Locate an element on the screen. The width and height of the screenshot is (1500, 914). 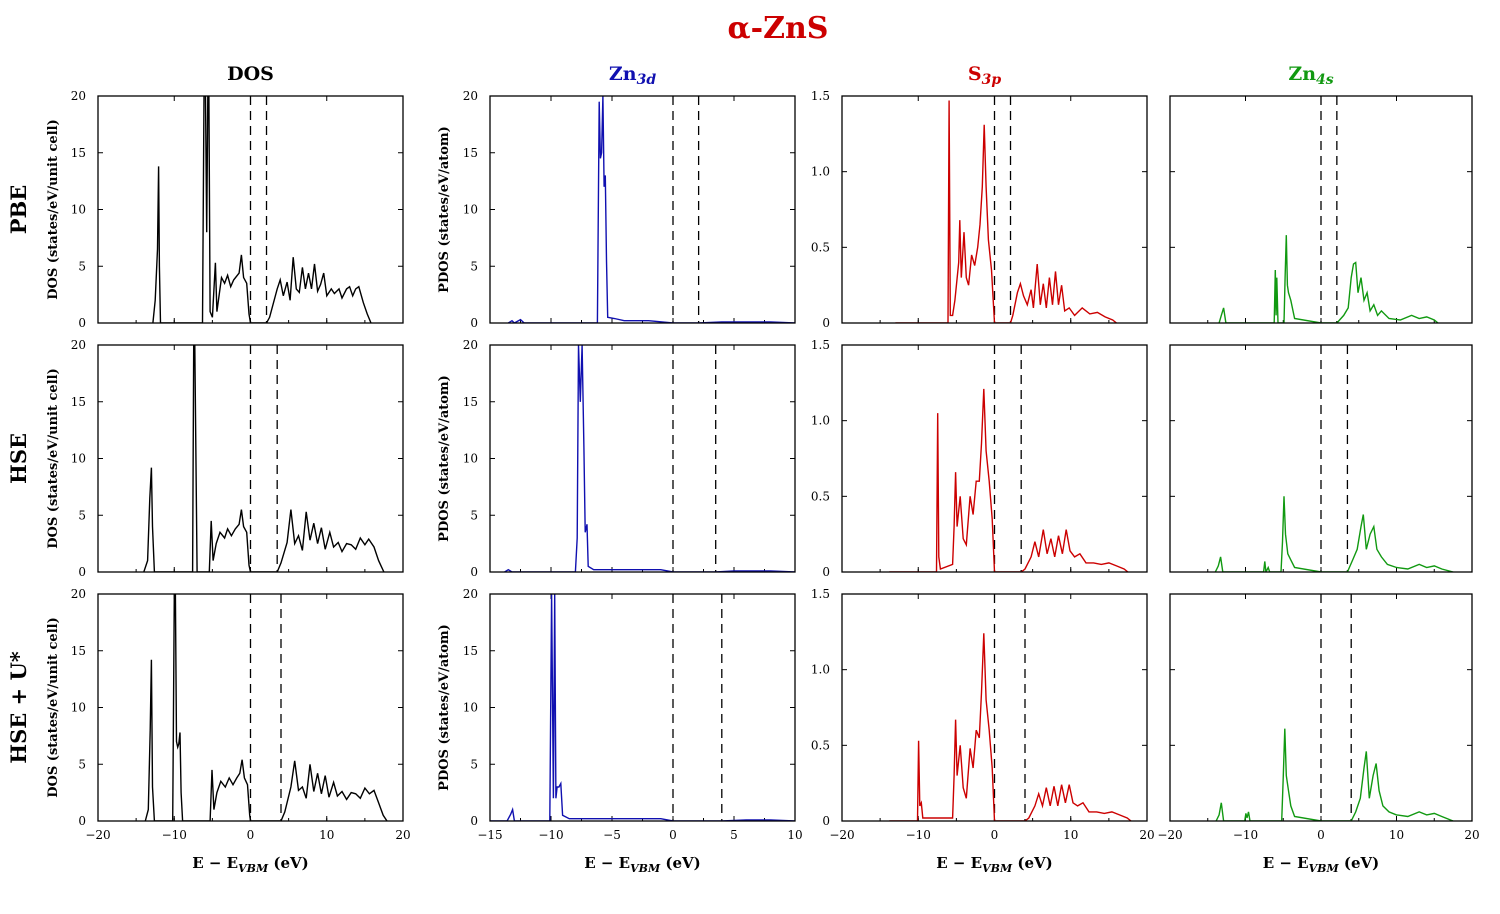
column-title-3: S3p is located at coordinates (984, 75).